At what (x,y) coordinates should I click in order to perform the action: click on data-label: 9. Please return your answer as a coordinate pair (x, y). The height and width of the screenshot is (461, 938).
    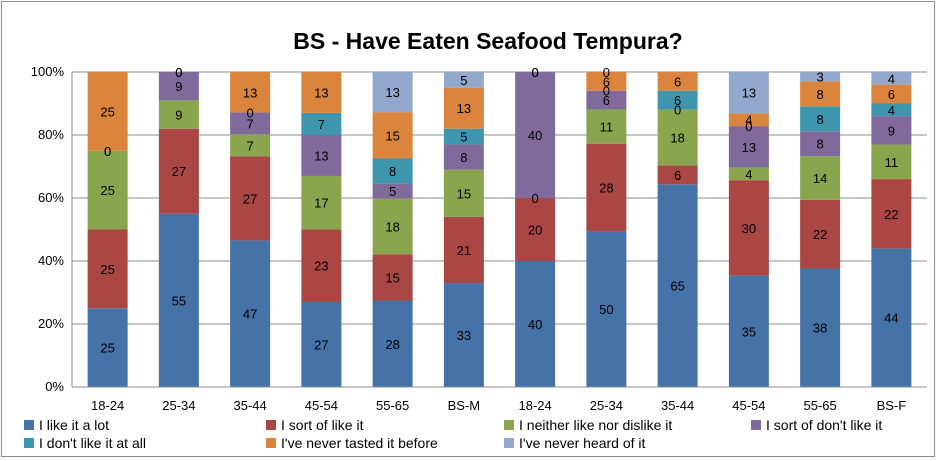
    Looking at the image, I should click on (178, 86).